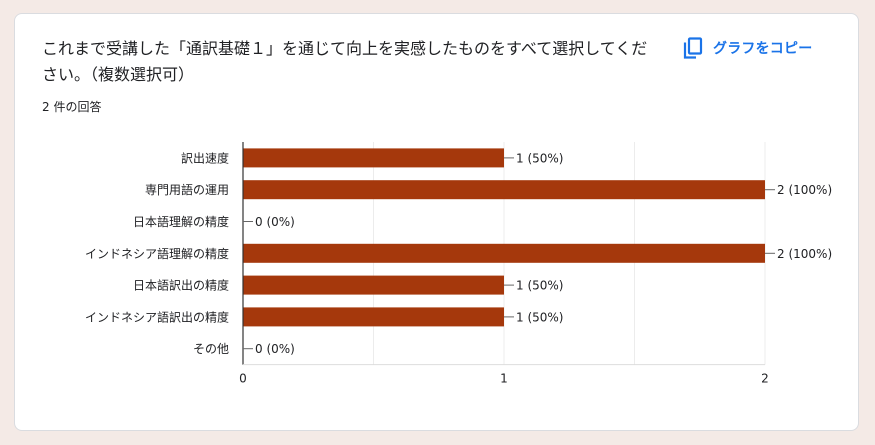 The height and width of the screenshot is (445, 875). Describe the element at coordinates (765, 379) in the screenshot. I see `x-tick-label: 2` at that location.